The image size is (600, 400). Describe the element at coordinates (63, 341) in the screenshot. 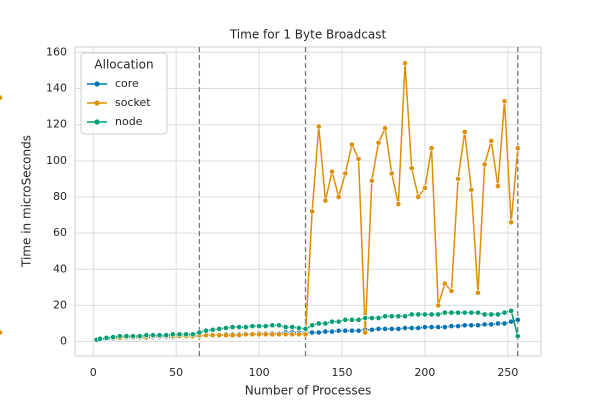

I see `y-tick-label: 0` at that location.